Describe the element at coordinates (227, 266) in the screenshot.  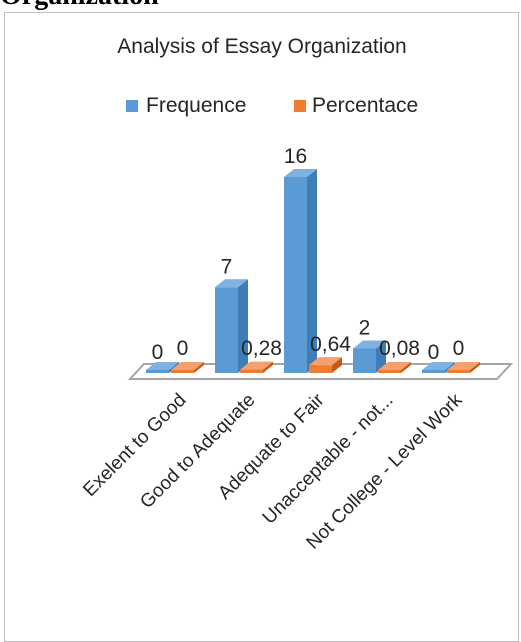
I see `data-label-frequence-1: 7` at that location.